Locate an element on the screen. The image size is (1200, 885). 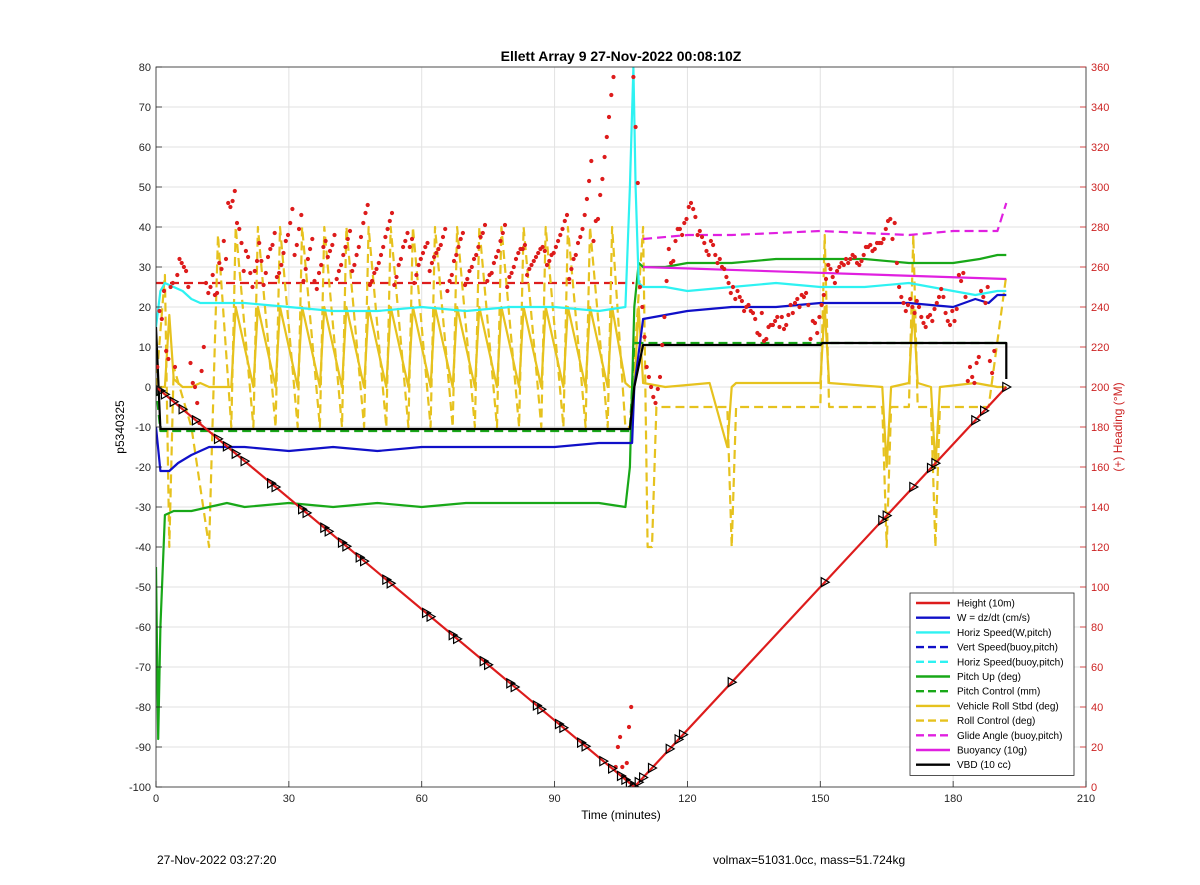
y-tick-label: 80 is located at coordinates (145, 68).